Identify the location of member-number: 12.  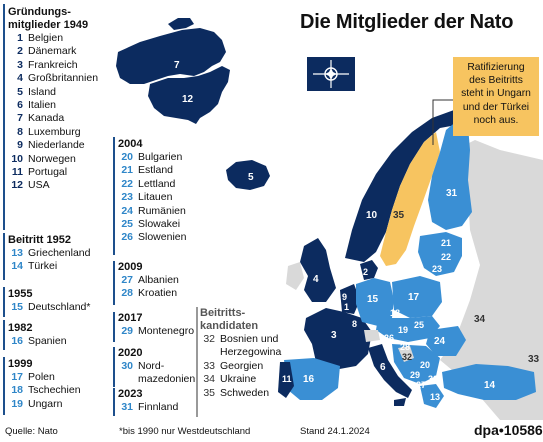
(17, 185).